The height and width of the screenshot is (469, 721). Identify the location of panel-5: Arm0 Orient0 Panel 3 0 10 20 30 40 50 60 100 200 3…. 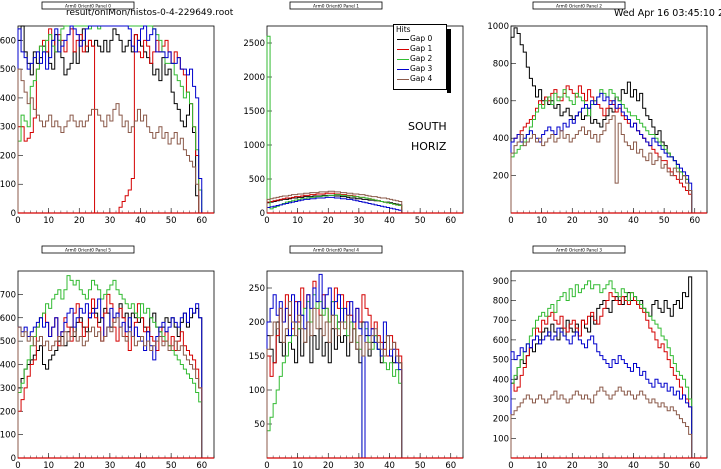
(600, 357).